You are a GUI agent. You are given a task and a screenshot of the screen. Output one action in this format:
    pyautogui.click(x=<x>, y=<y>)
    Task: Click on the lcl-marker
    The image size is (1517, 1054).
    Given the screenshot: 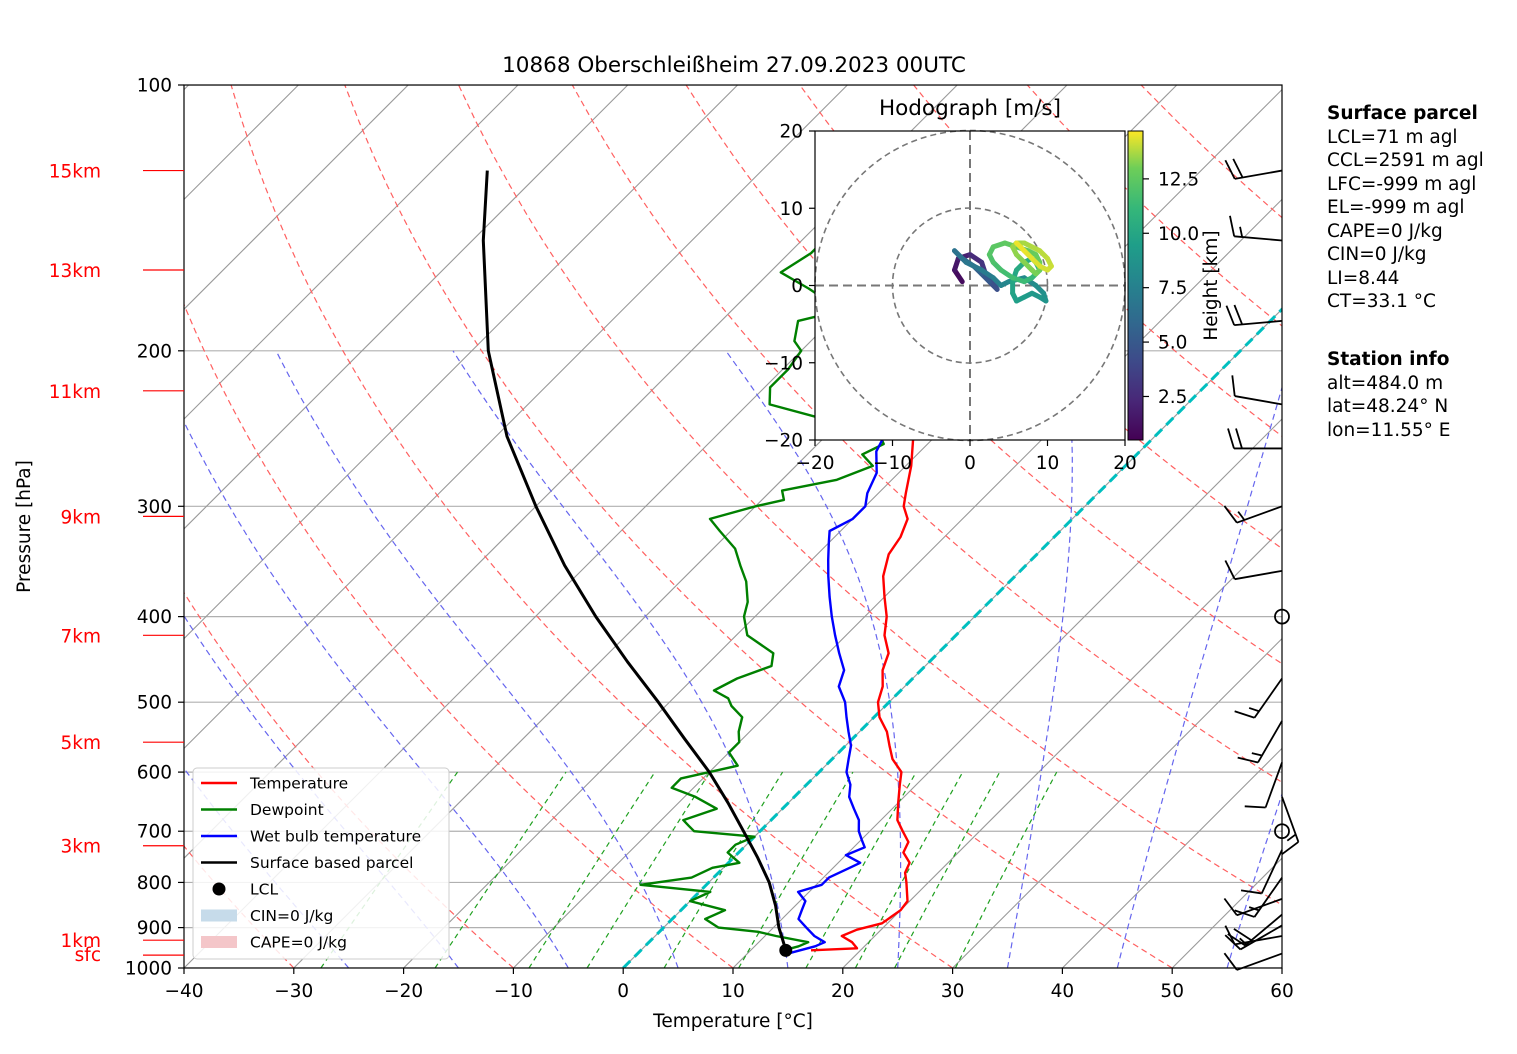 What is the action you would take?
    pyautogui.click(x=786, y=950)
    